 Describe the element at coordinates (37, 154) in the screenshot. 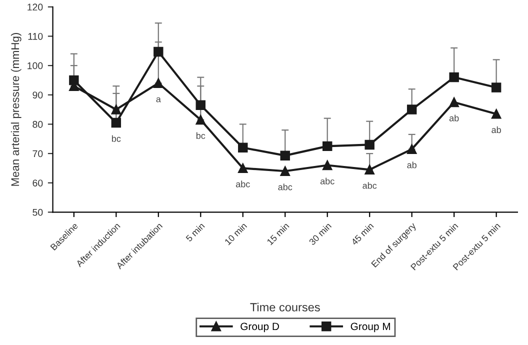

I see `y-tick-label: 70` at that location.